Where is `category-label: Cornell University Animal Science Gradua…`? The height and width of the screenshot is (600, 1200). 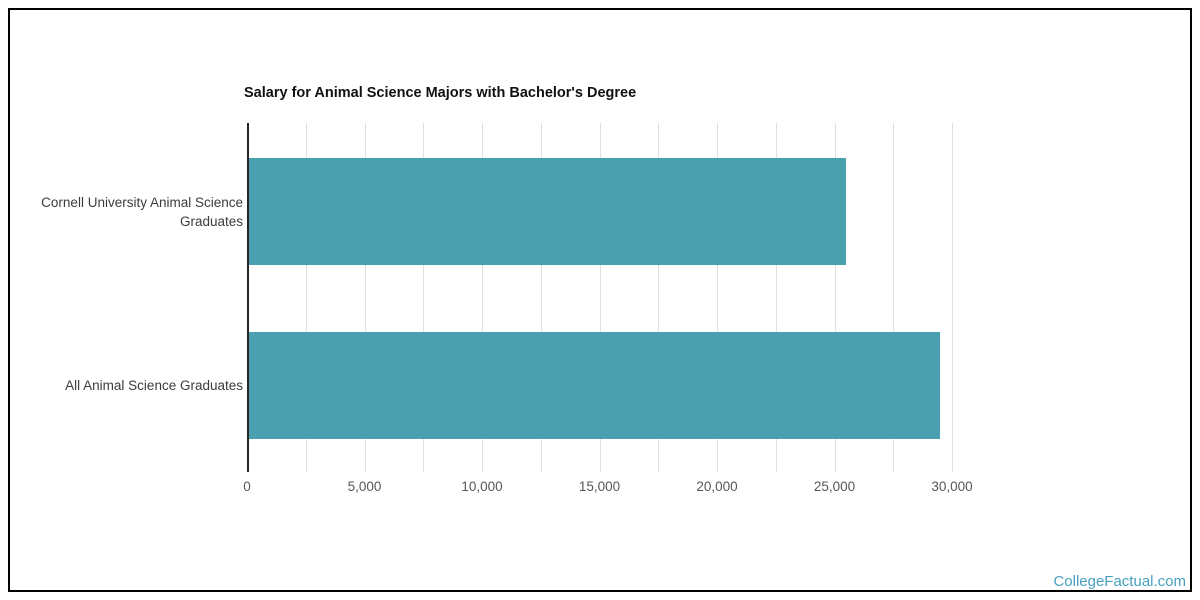
category-label: Cornell University Animal Science Gradua… is located at coordinates (142, 211).